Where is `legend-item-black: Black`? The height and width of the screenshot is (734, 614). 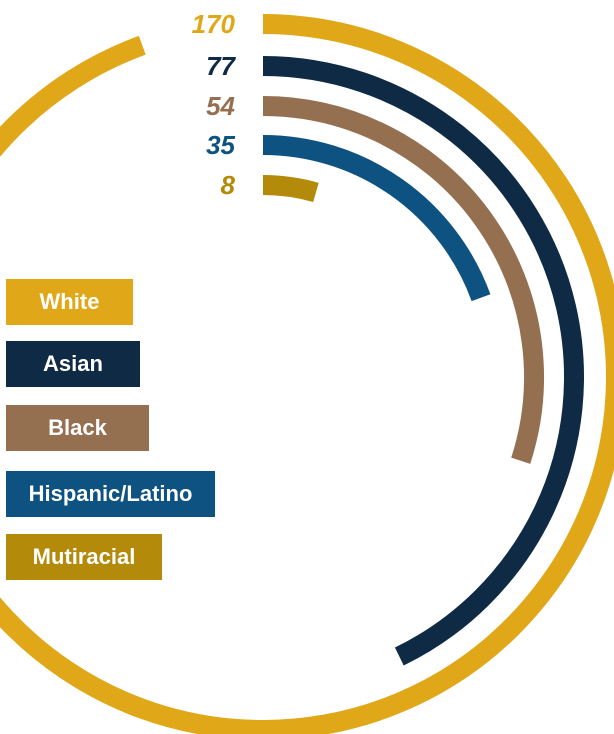 legend-item-black: Black is located at coordinates (77, 428).